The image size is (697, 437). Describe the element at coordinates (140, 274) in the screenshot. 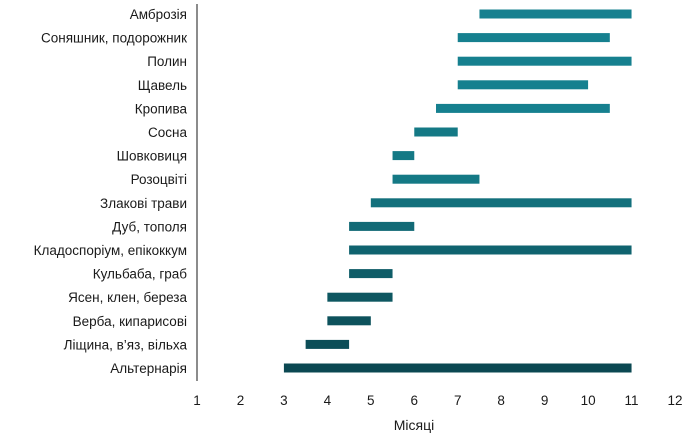

I see `category-label: Кульбаба, граб` at that location.